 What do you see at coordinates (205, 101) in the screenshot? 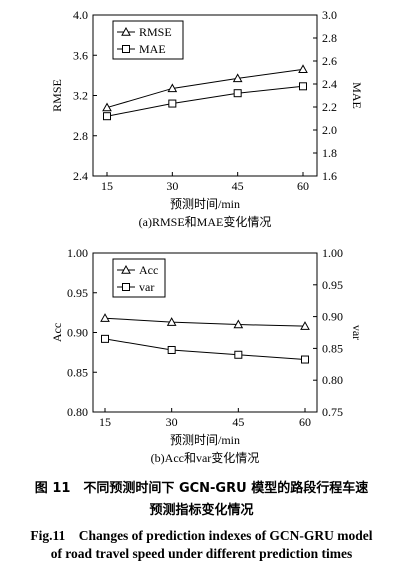
I see `series-line-mae` at bounding box center [205, 101].